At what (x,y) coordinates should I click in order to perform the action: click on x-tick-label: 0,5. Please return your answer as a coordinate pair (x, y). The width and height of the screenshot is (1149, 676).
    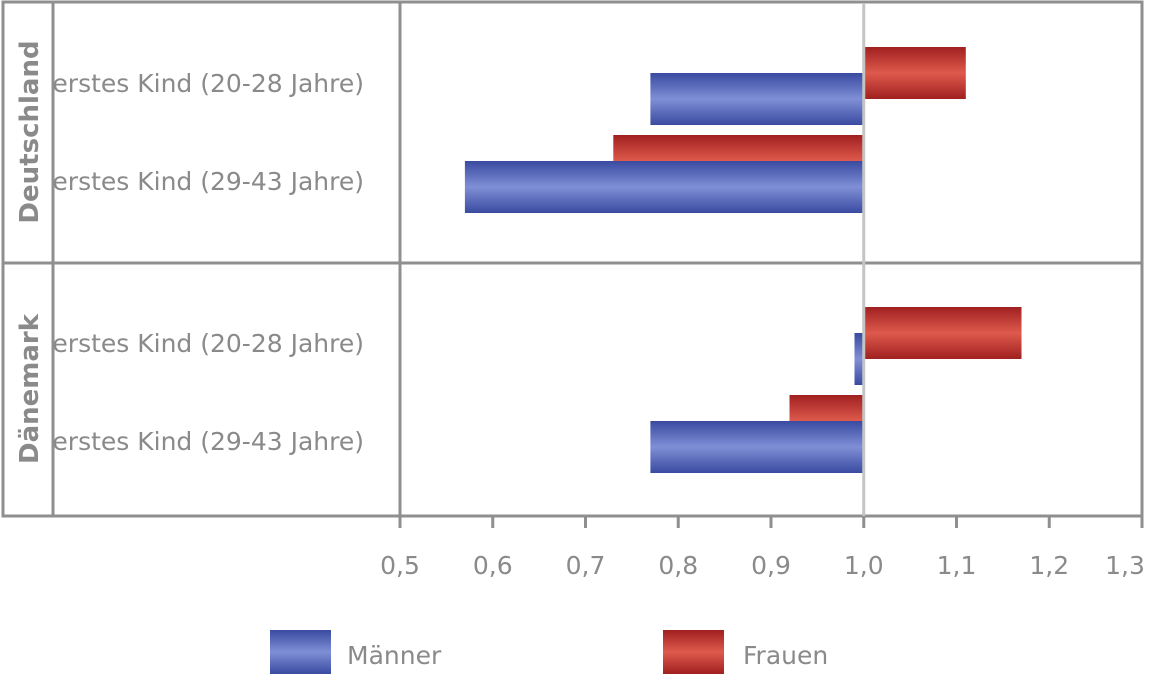
    Looking at the image, I should click on (400, 565).